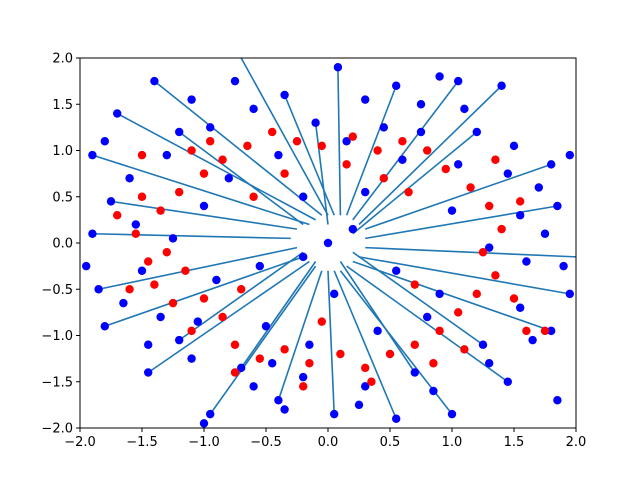 Image resolution: width=640 pixels, height=480 pixels. What do you see at coordinates (514, 442) in the screenshot?
I see `x-tick-label-7: 1.5` at bounding box center [514, 442].